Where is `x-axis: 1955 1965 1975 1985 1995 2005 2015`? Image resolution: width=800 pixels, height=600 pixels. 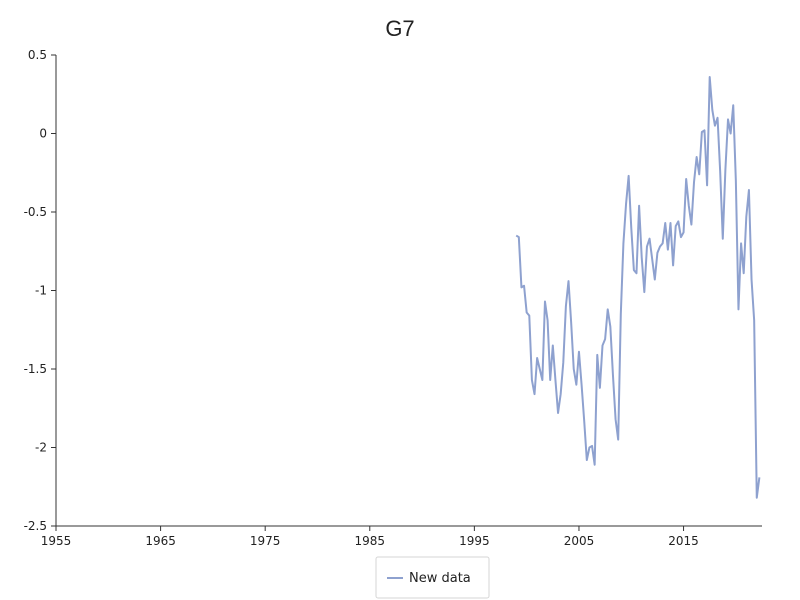 x-axis: 1955 1965 1975 1985 1995 2005 2015 is located at coordinates (401, 536).